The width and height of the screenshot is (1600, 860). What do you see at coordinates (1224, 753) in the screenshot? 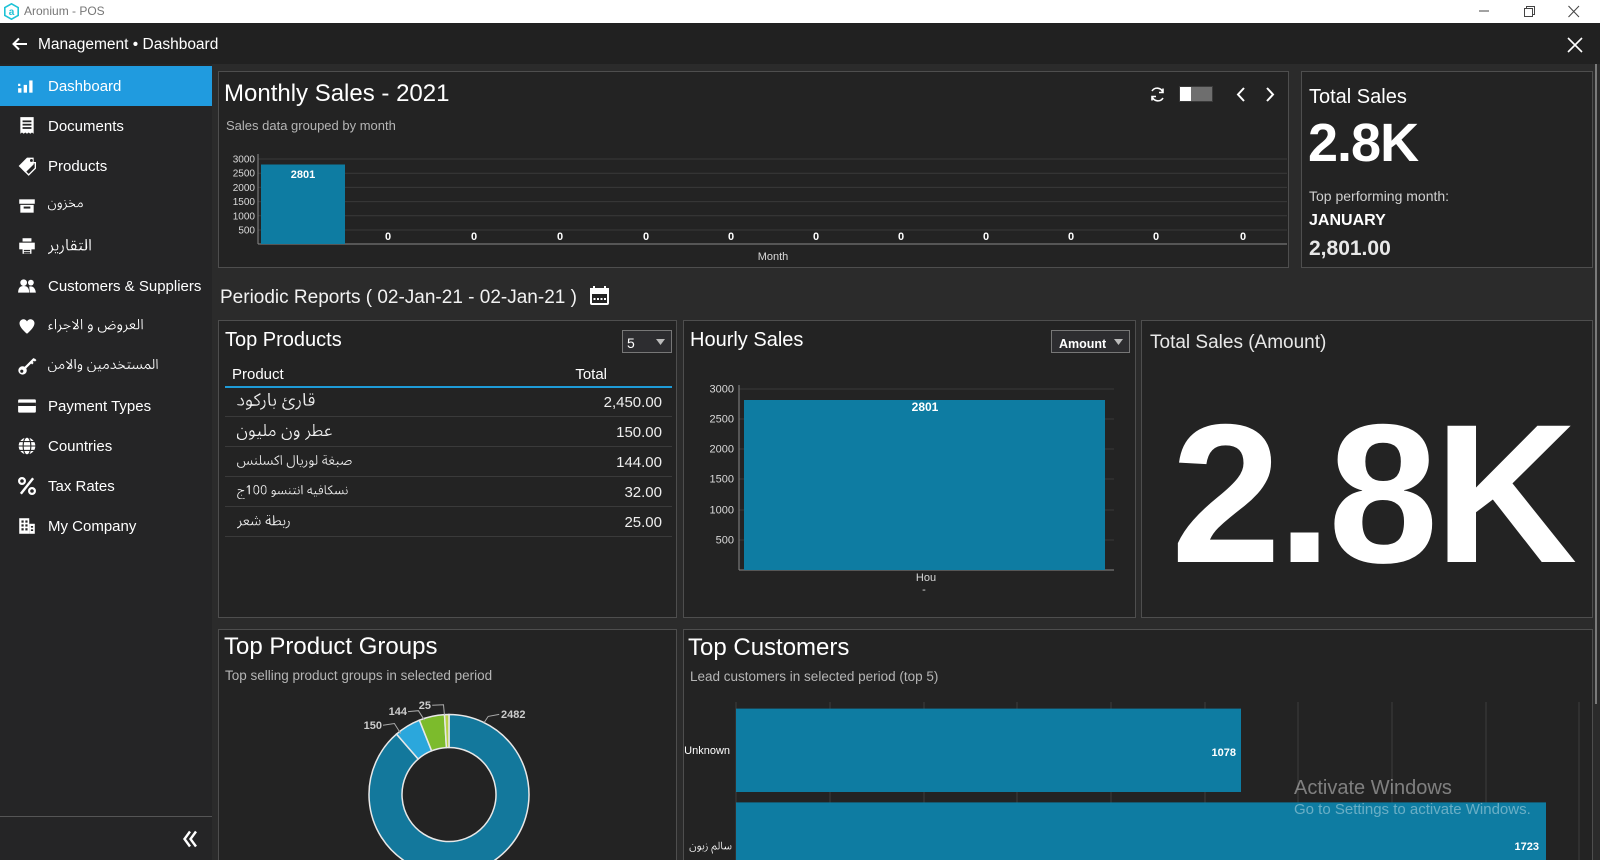
I see `svg-text: 1078` at bounding box center [1224, 753].